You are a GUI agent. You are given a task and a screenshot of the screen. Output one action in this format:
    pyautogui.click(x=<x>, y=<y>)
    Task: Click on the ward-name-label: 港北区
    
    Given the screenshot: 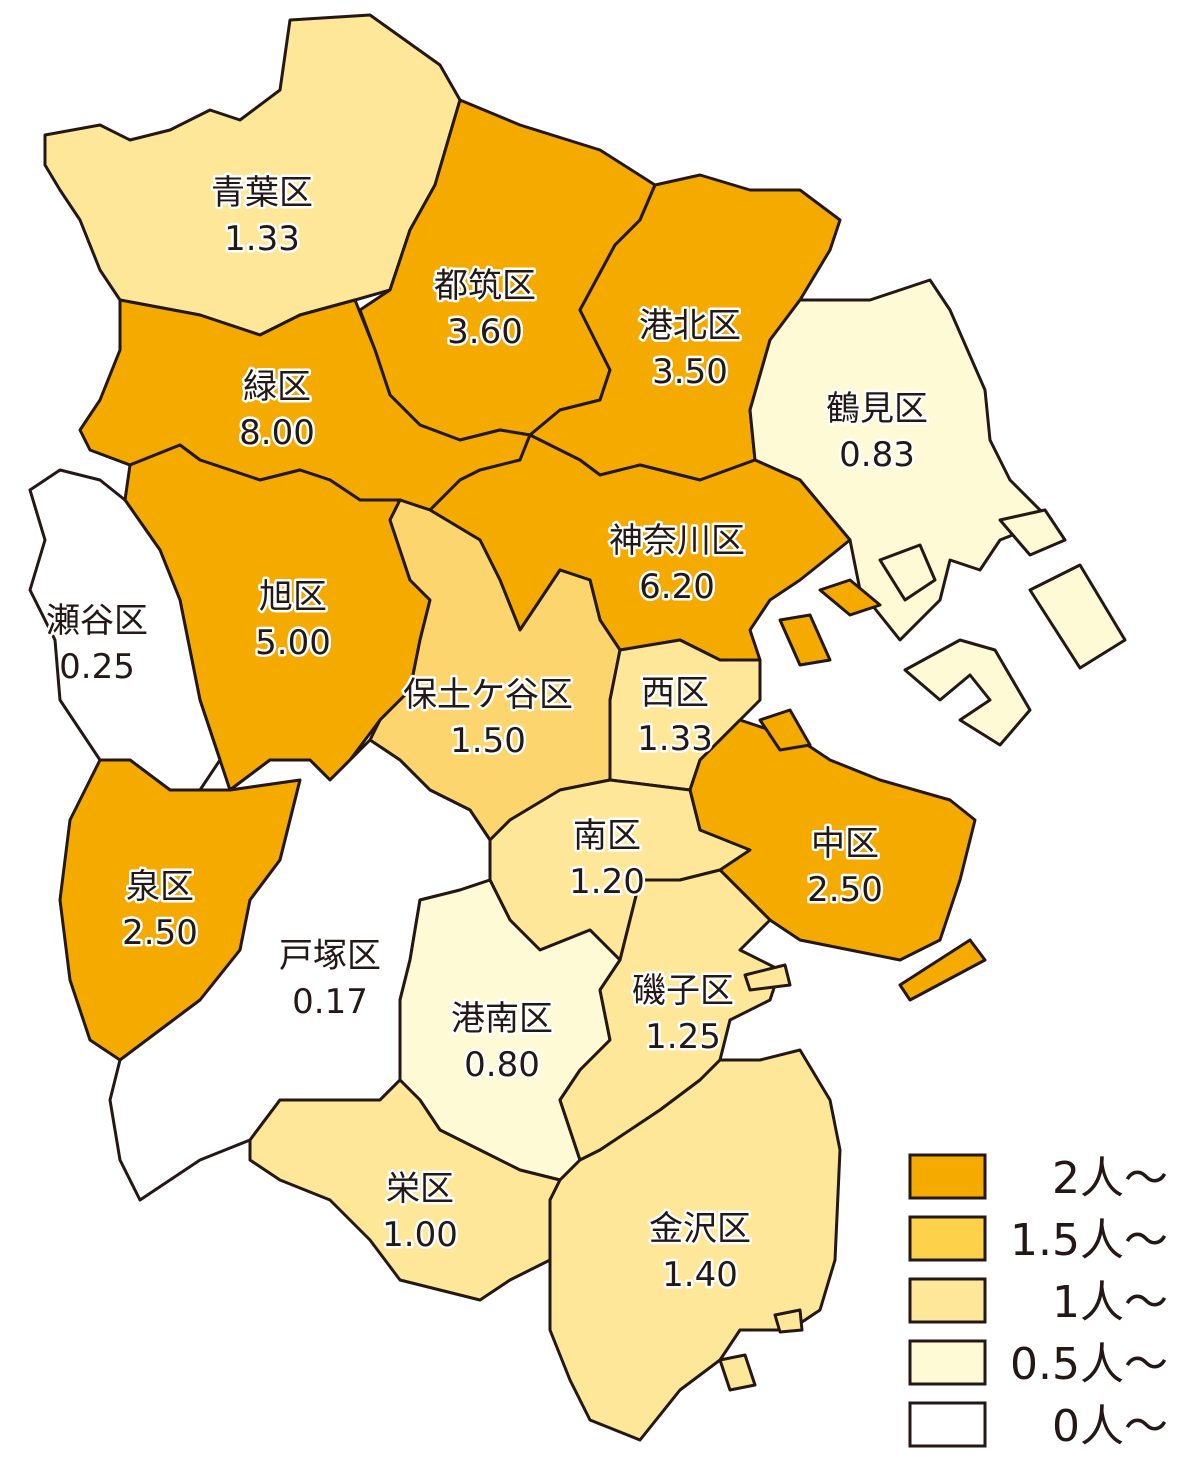 What is the action you would take?
    pyautogui.click(x=690, y=326)
    